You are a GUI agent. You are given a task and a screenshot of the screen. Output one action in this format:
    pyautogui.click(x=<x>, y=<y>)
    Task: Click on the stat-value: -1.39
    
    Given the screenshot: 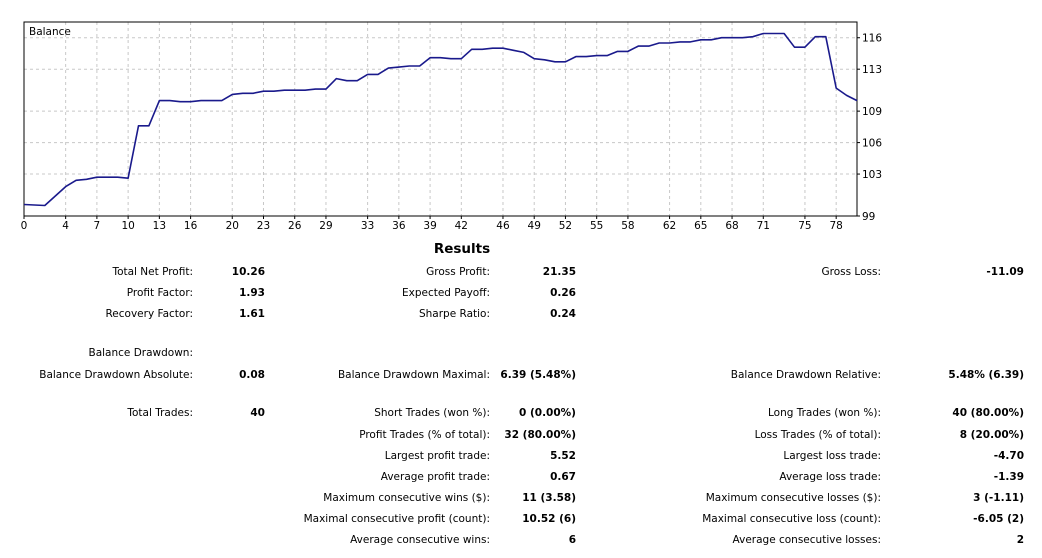 What is the action you would take?
    pyautogui.click(x=1008, y=477)
    